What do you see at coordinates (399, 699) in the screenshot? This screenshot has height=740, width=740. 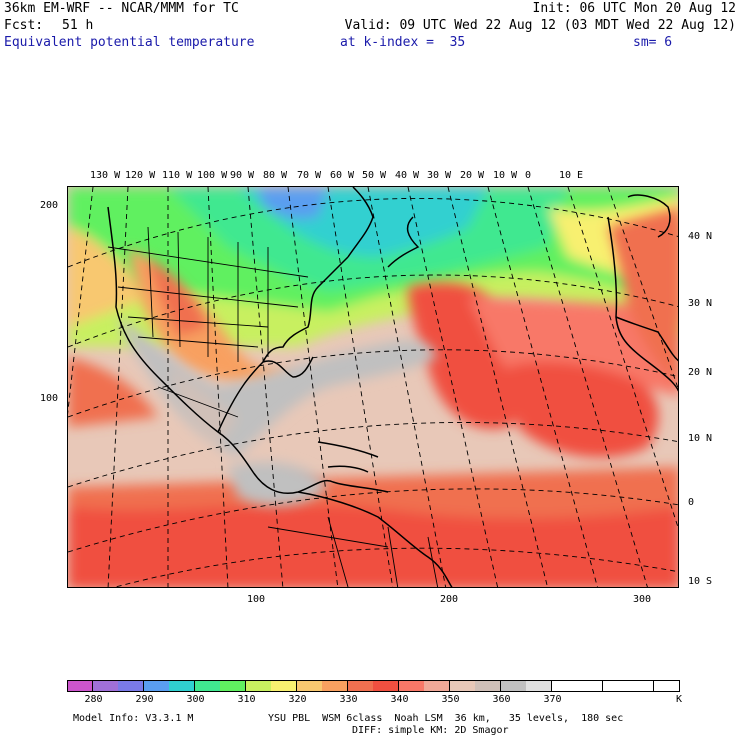 I see `colorbar-tick-label: 340` at bounding box center [399, 699].